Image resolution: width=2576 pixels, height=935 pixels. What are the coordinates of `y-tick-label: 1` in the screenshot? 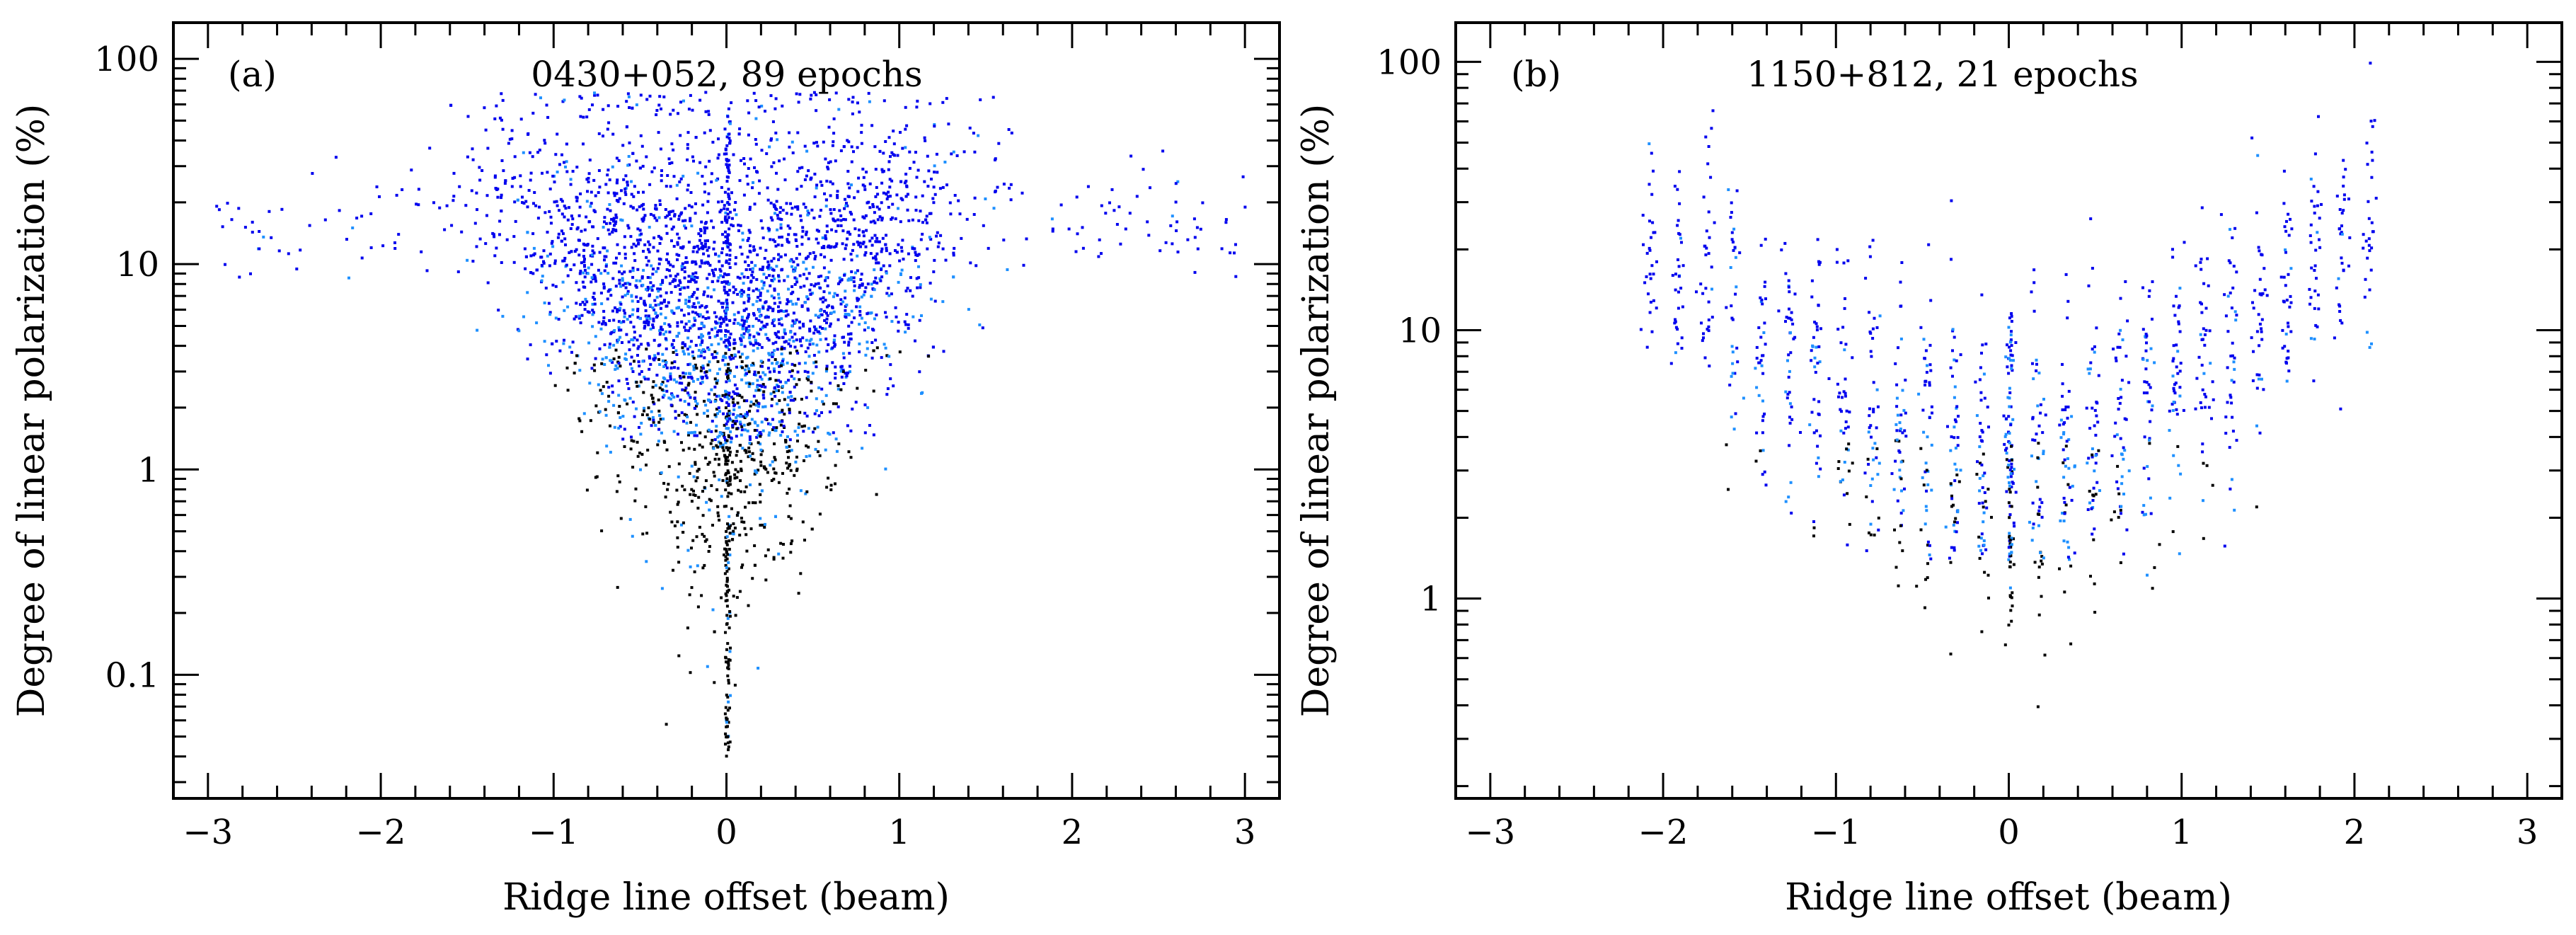 It's located at (148, 470).